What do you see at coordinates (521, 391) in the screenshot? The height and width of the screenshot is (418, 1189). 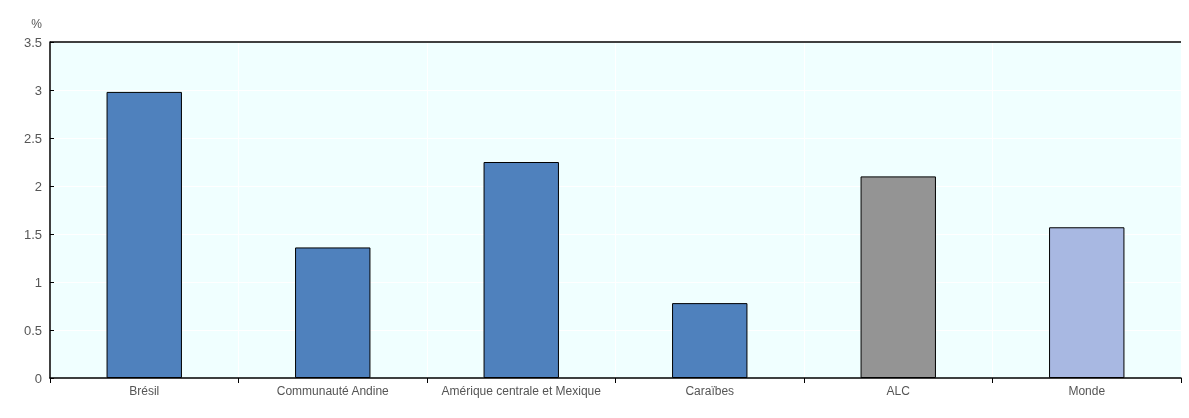 I see `x-tick-label: Amérique centrale et Mexique` at bounding box center [521, 391].